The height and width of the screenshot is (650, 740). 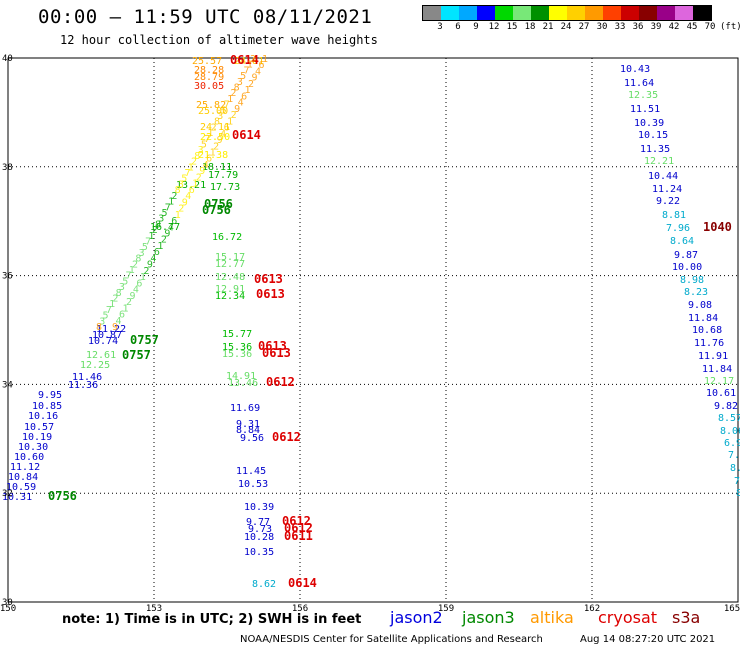 I want to click on color-legend-label: 45, so click(x=692, y=27).